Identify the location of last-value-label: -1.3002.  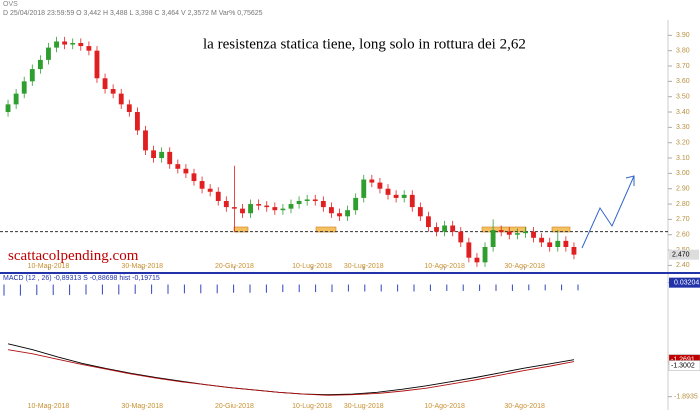
(683, 365).